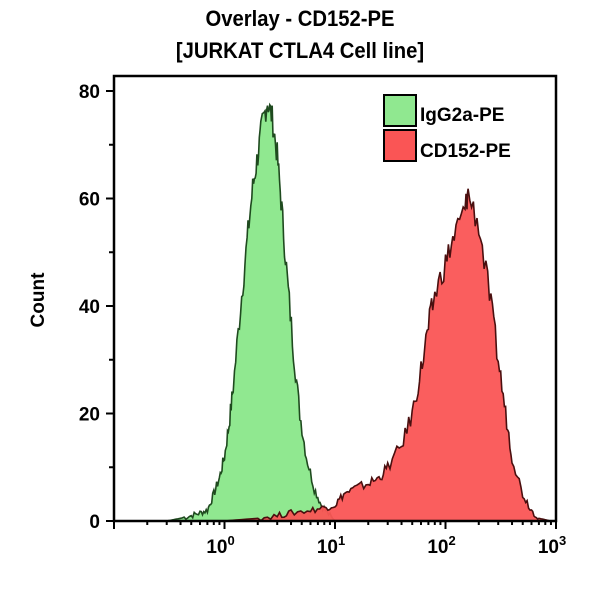 Image resolution: width=600 pixels, height=600 pixels. Describe the element at coordinates (331, 545) in the screenshot. I see `x-tick-label: 10¹` at that location.